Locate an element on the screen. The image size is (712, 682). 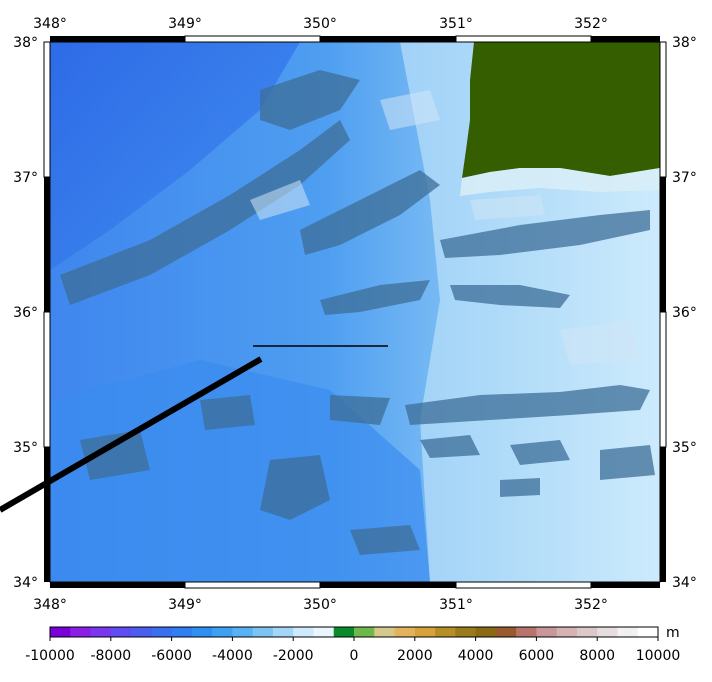
lon-label-bottom: 351° is located at coordinates (456, 605).